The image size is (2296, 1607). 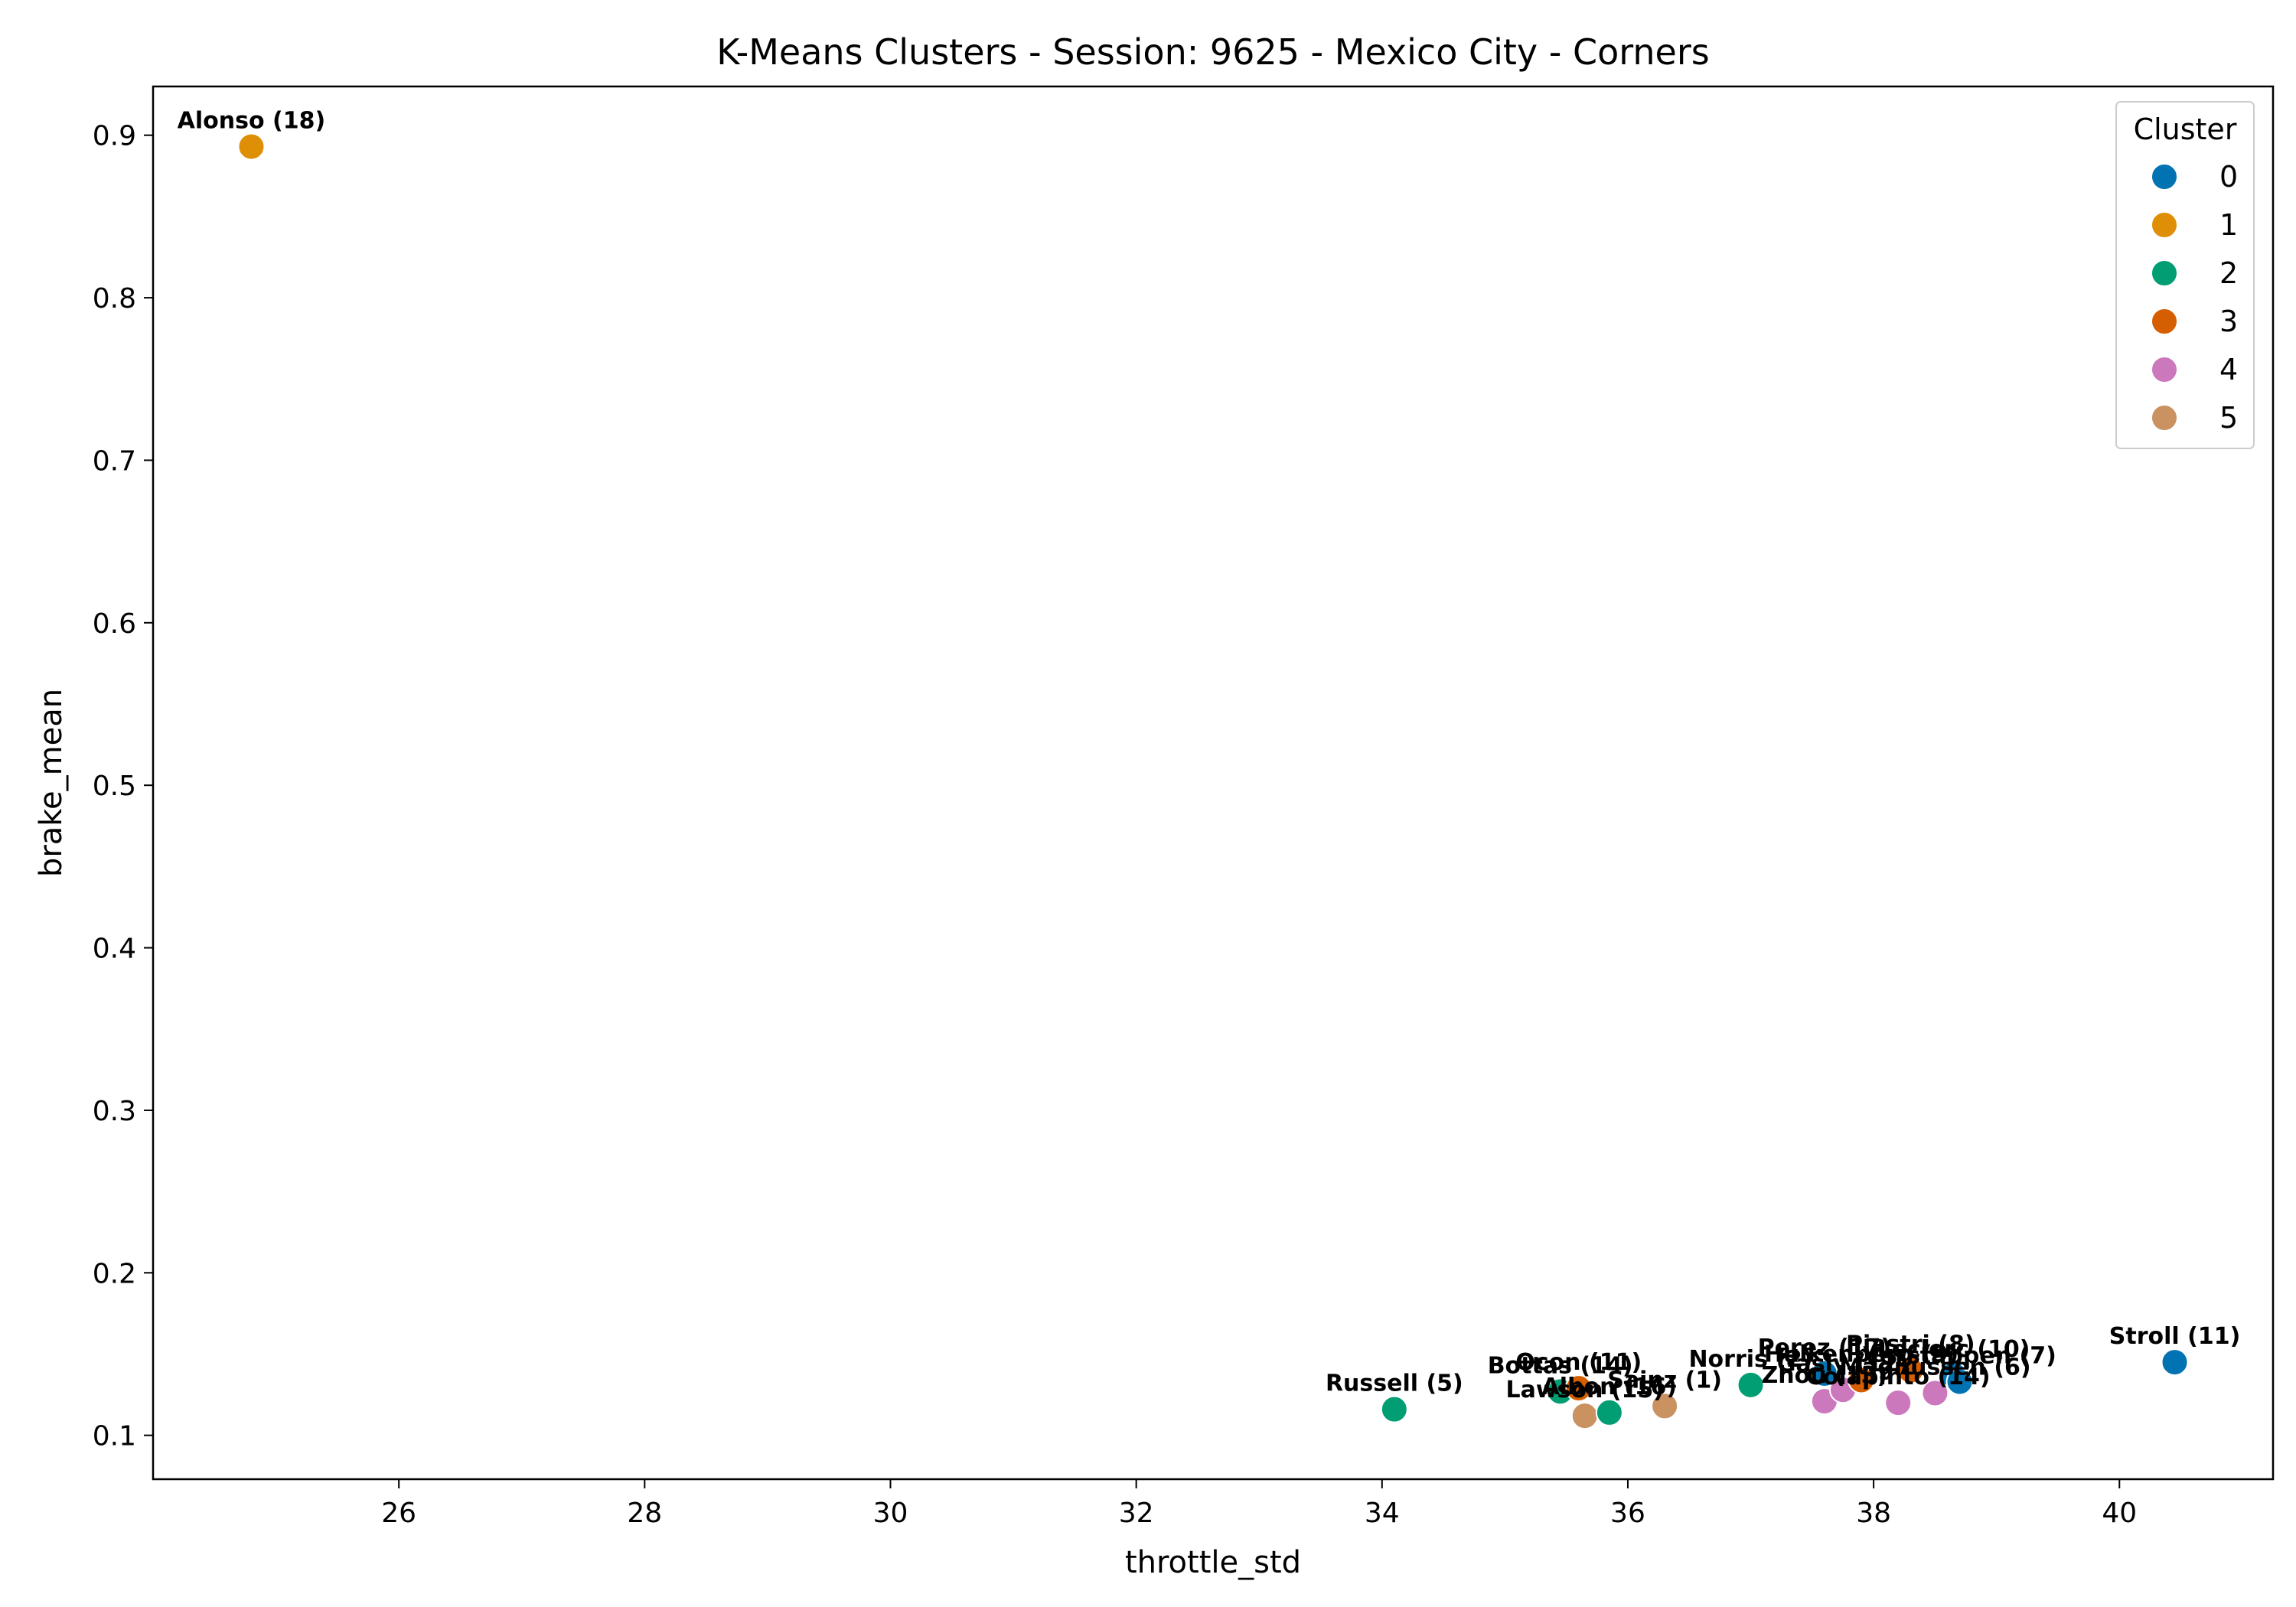 I want to click on y-tick-label: 0.5, so click(x=114, y=787).